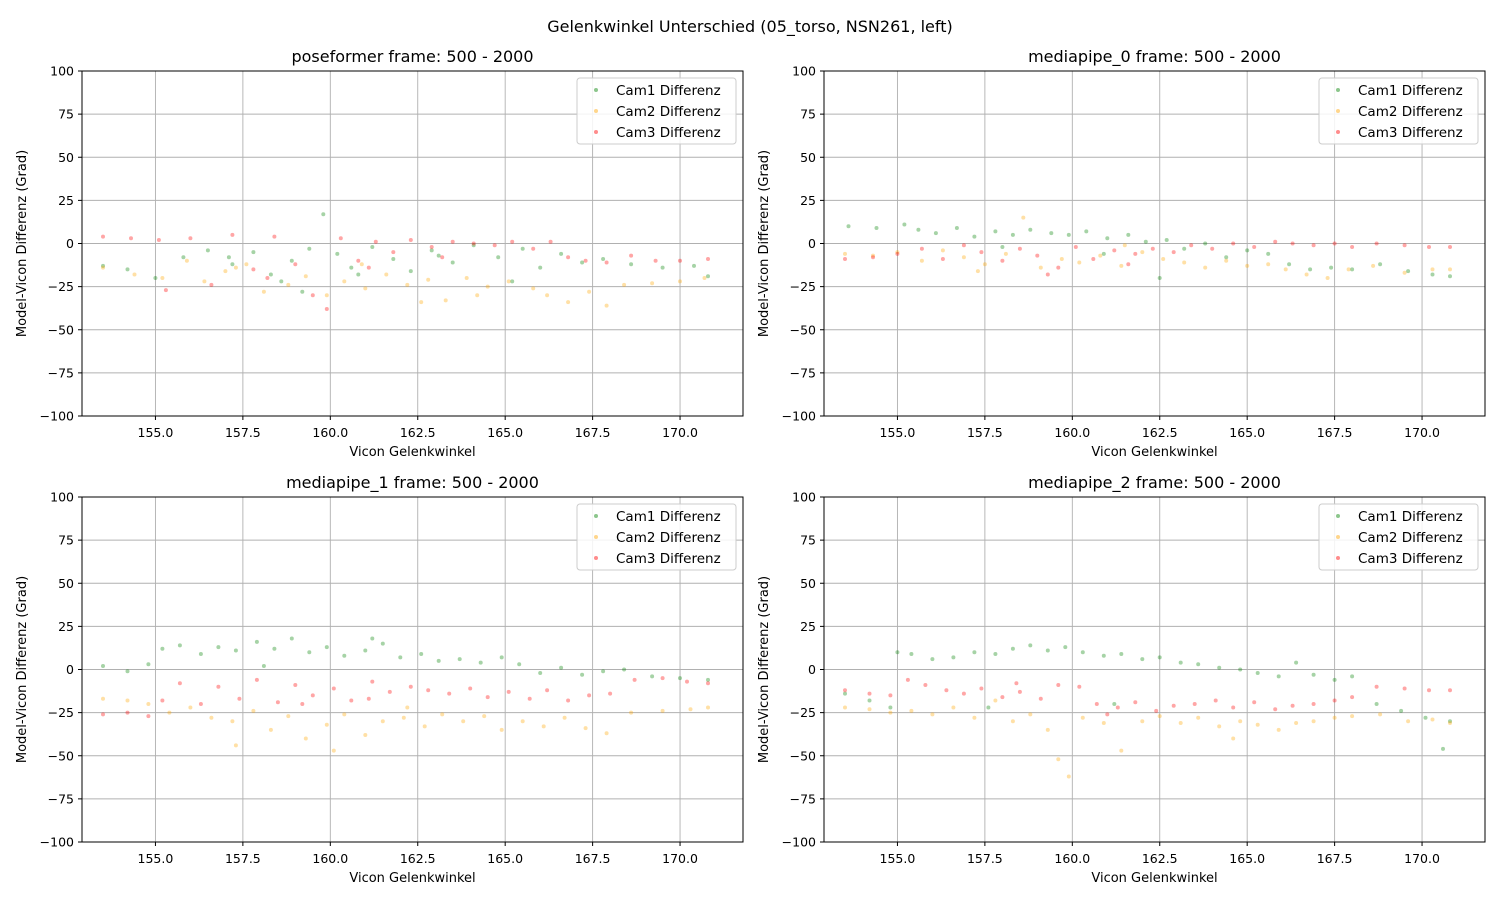  Describe the element at coordinates (61, 755) in the screenshot. I see `y-tick-label: −50` at that location.